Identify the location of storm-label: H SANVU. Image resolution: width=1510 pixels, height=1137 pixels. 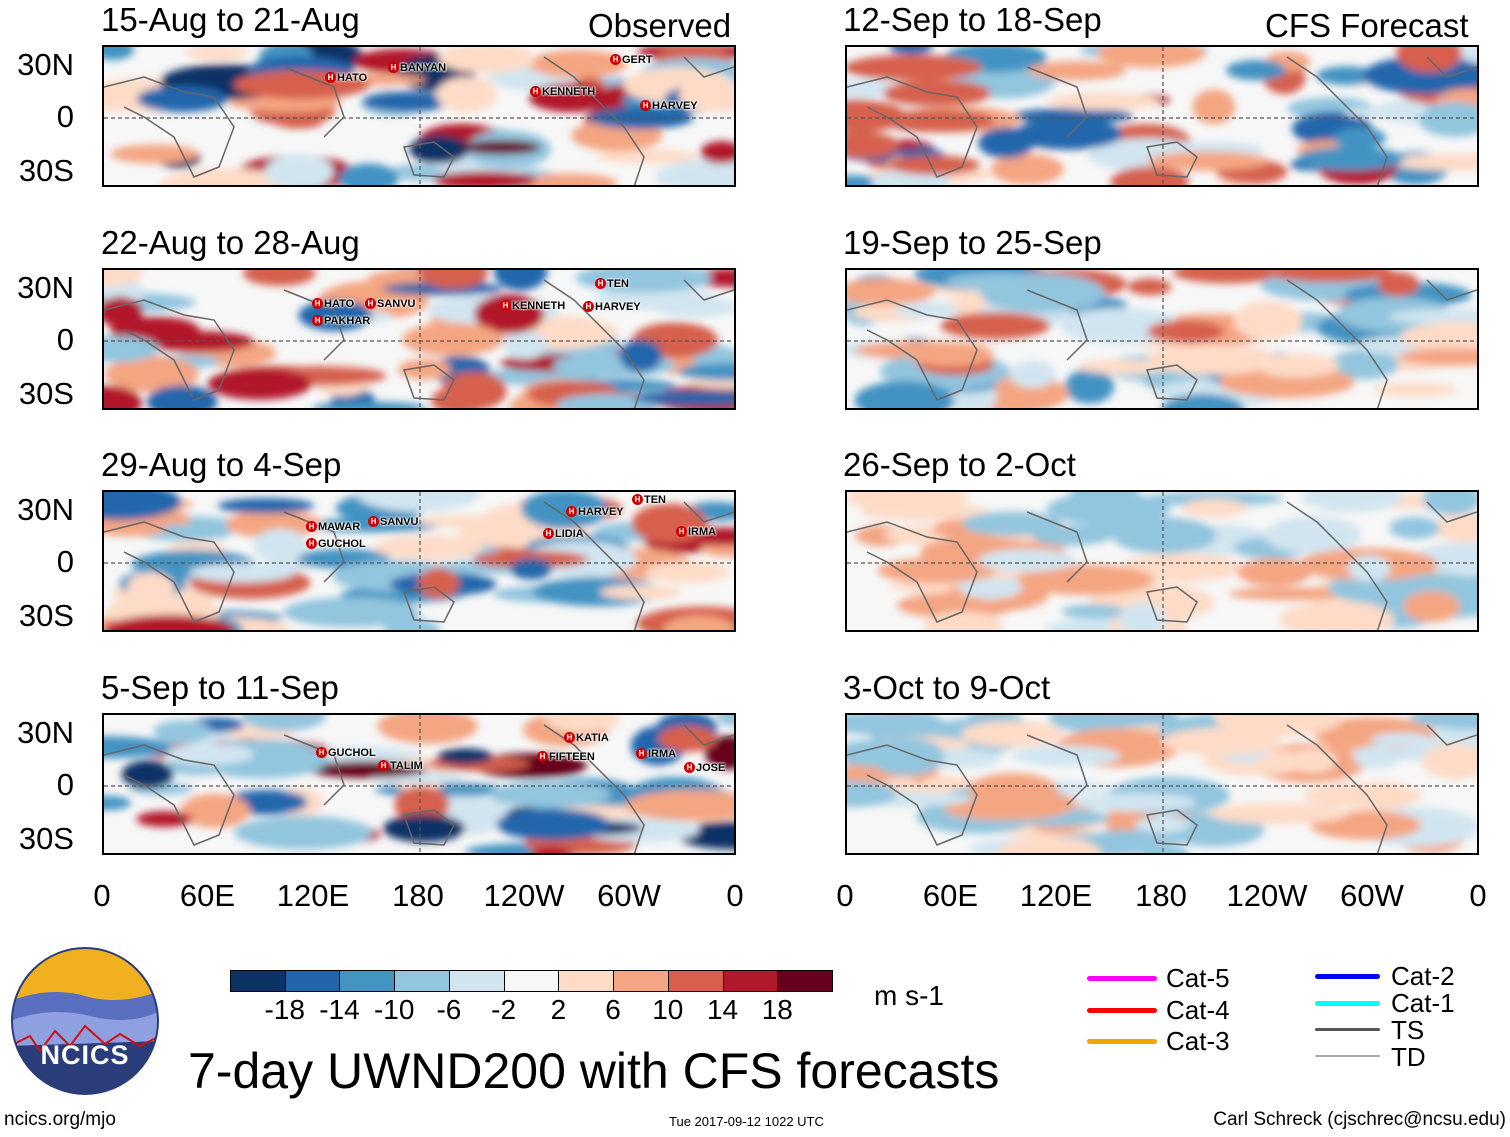
(393, 522).